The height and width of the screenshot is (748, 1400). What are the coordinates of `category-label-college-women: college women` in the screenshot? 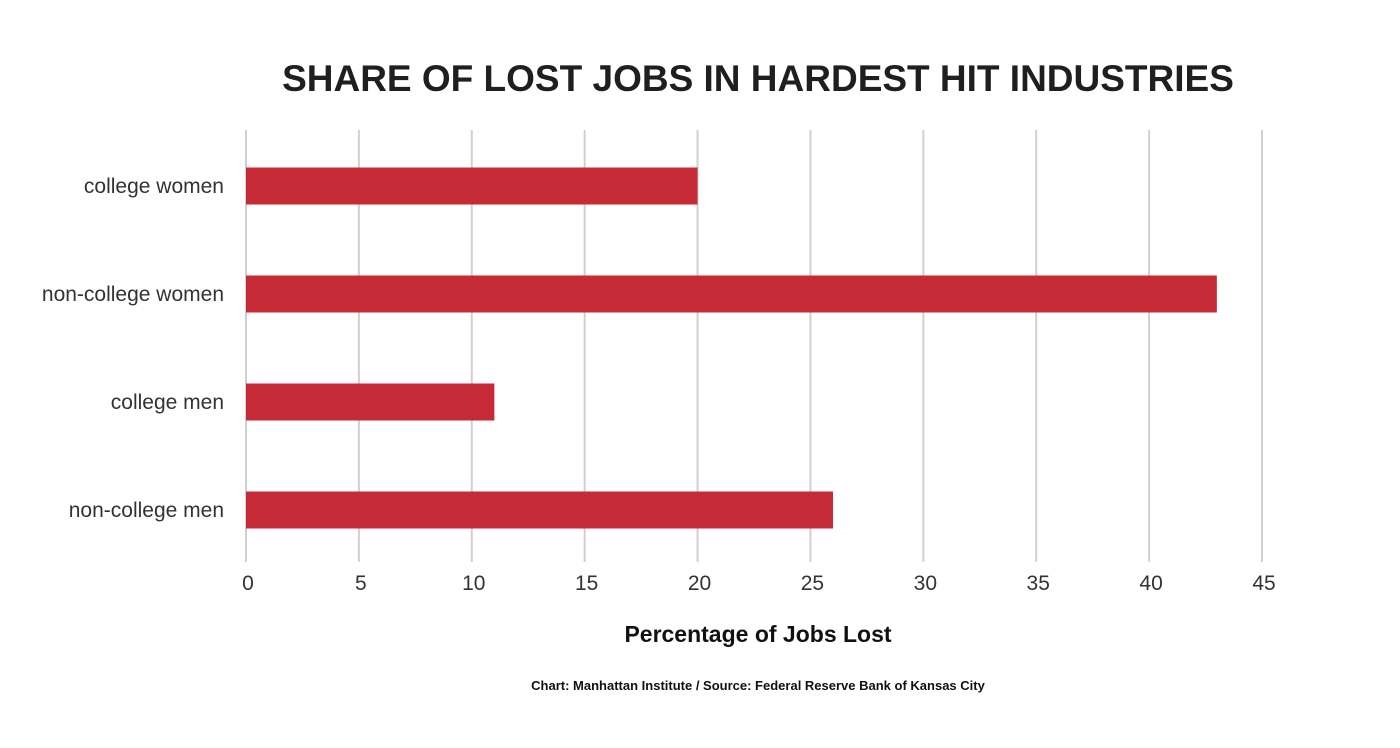 It's located at (154, 186).